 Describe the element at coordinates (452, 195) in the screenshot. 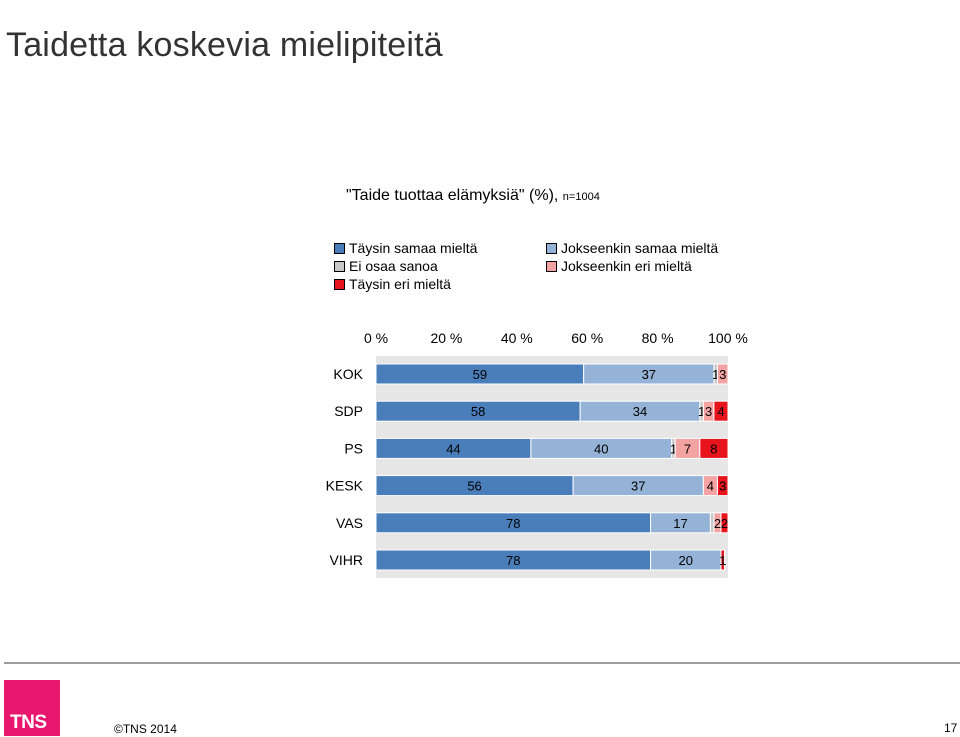

I see `chart-title-text: "Taide tuottaa elämyksiä" (%),` at that location.